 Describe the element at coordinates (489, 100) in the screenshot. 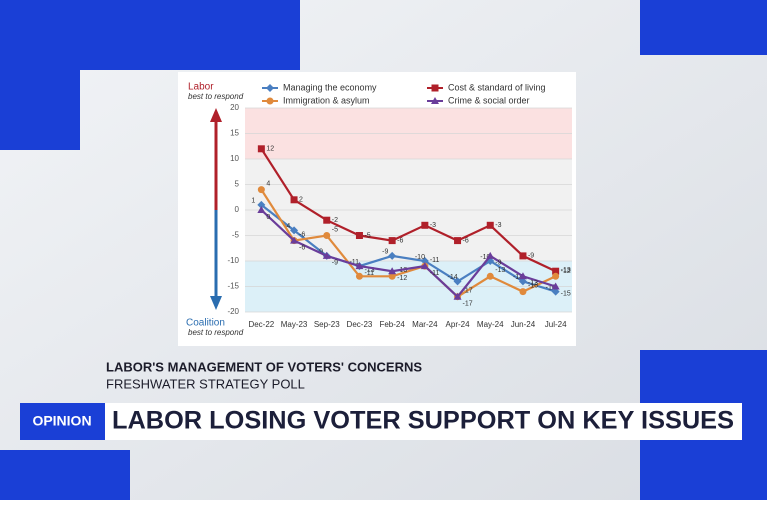

I see `legend-label: Crime & social order` at that location.